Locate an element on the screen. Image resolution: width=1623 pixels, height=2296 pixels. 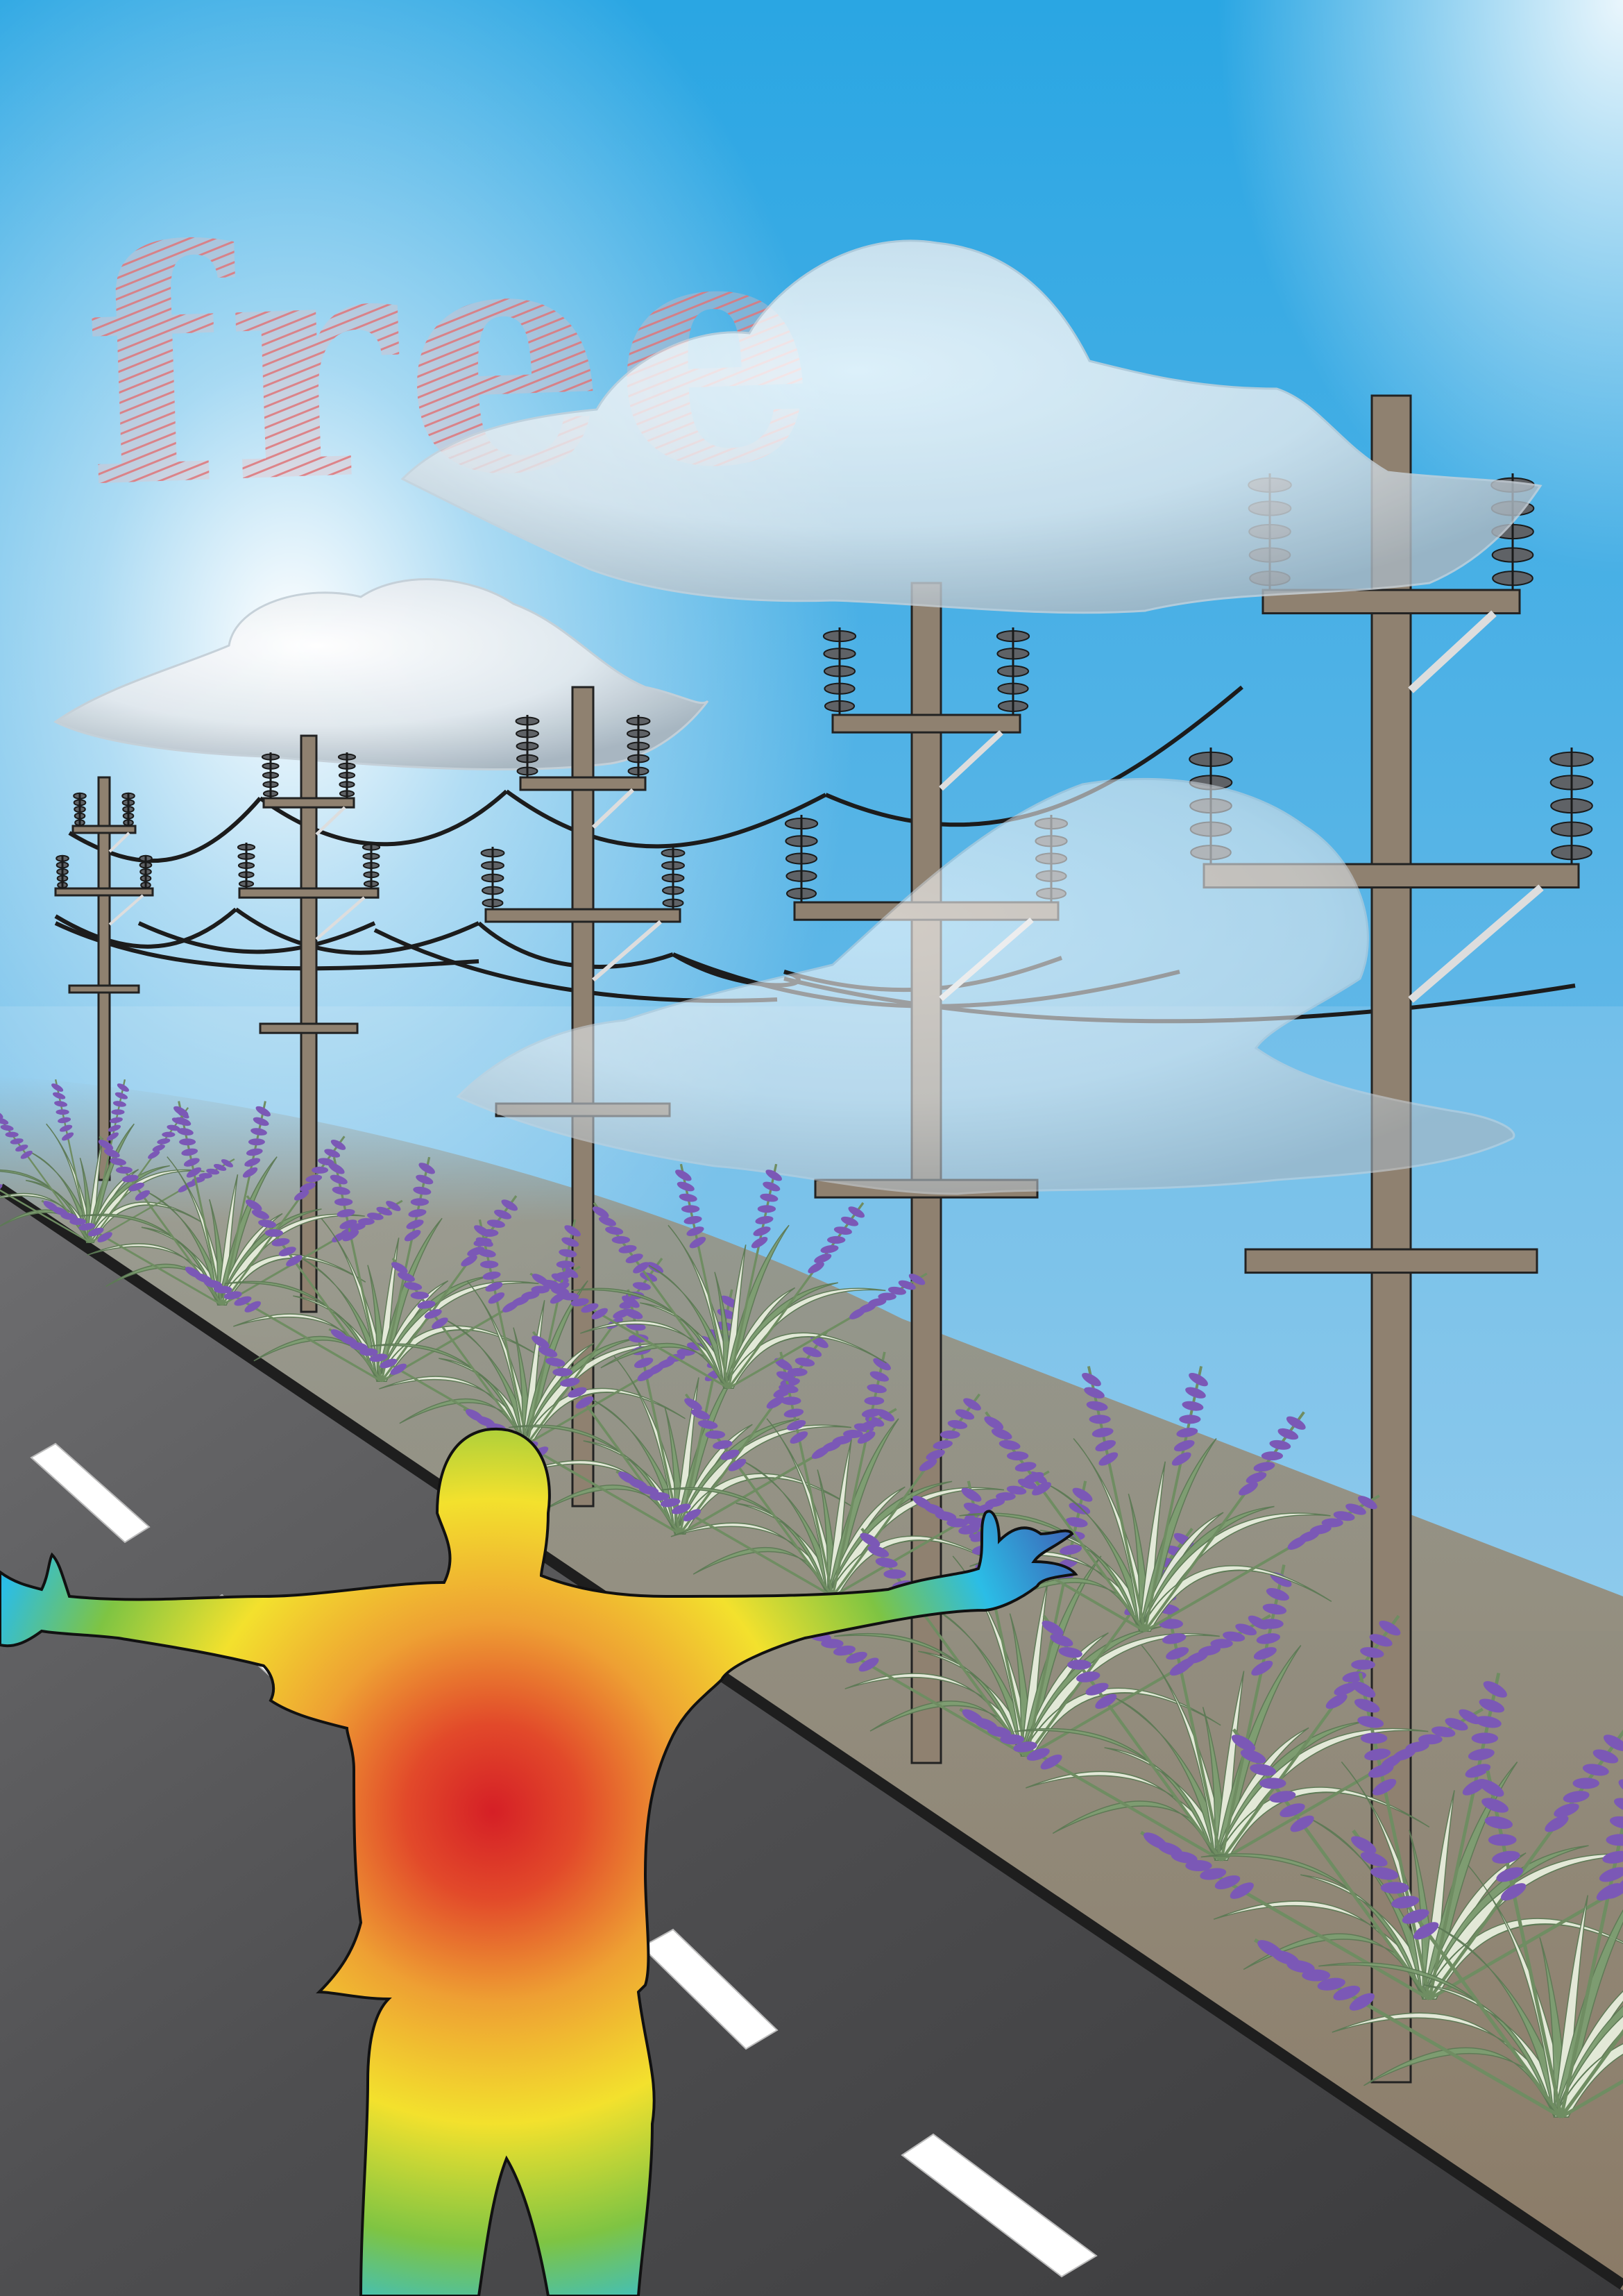
utility-pole-icon is located at coordinates (309, 1023).